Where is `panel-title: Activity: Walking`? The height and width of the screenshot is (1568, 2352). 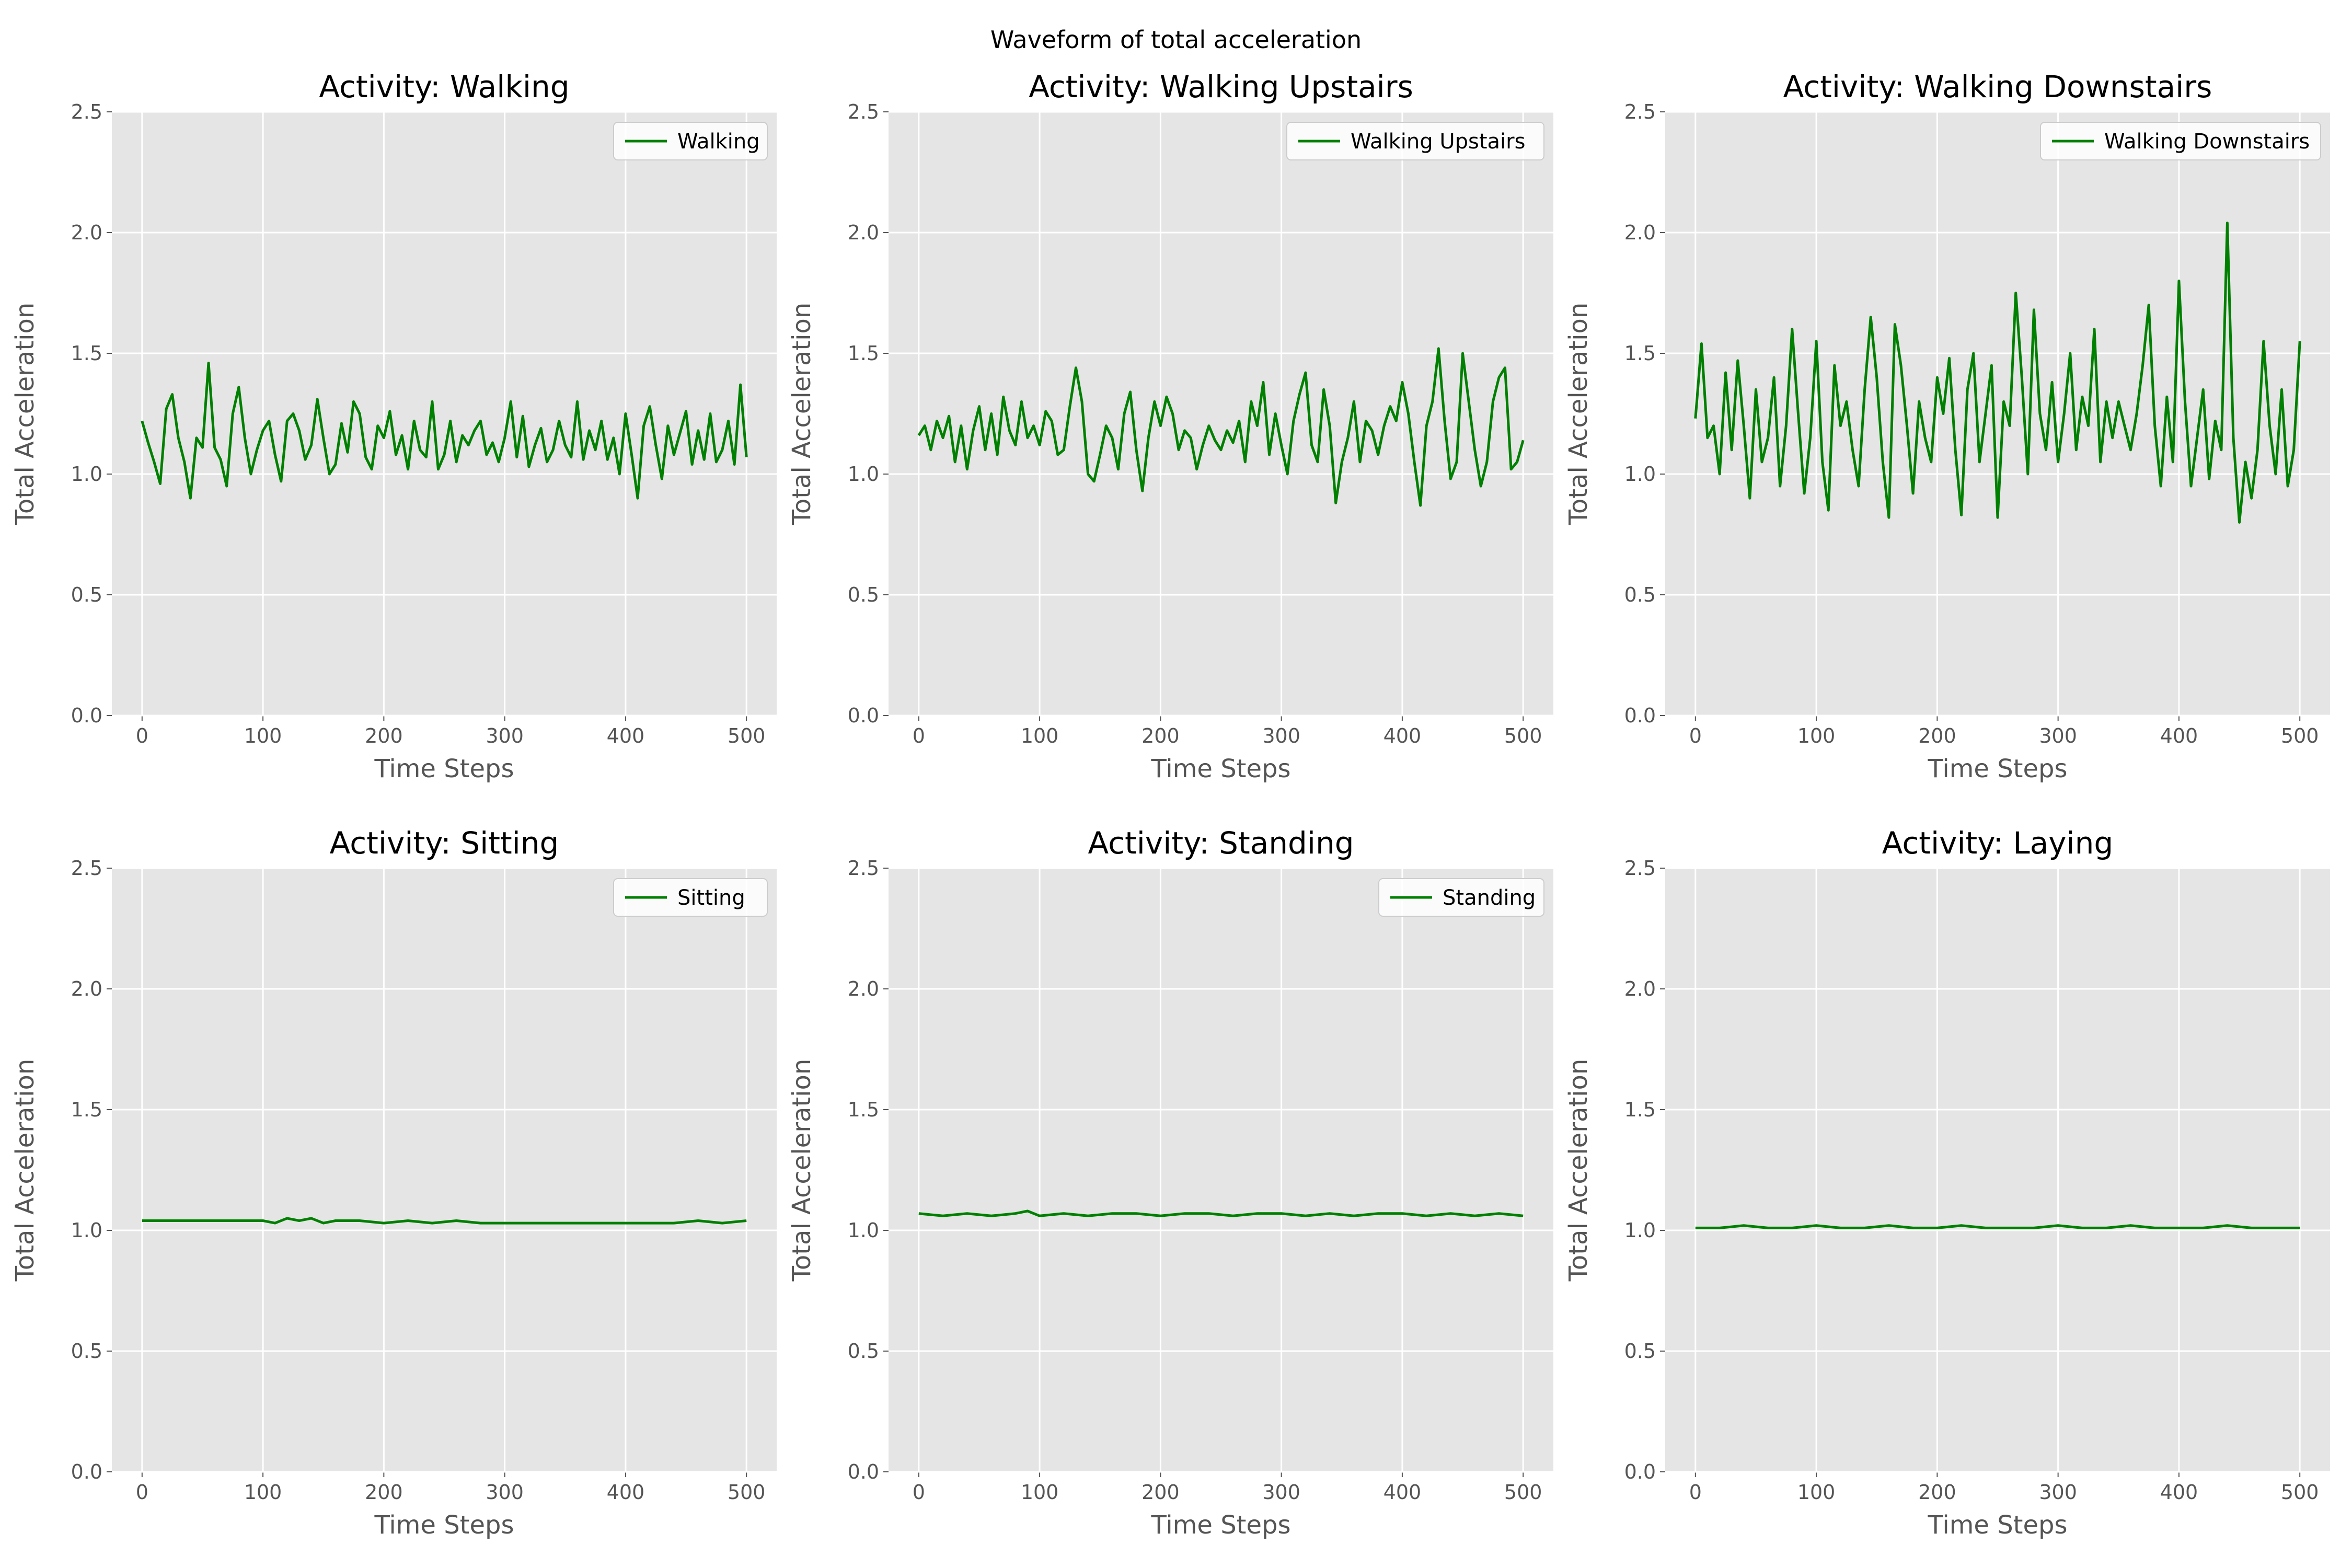 panel-title: Activity: Walking is located at coordinates (444, 87).